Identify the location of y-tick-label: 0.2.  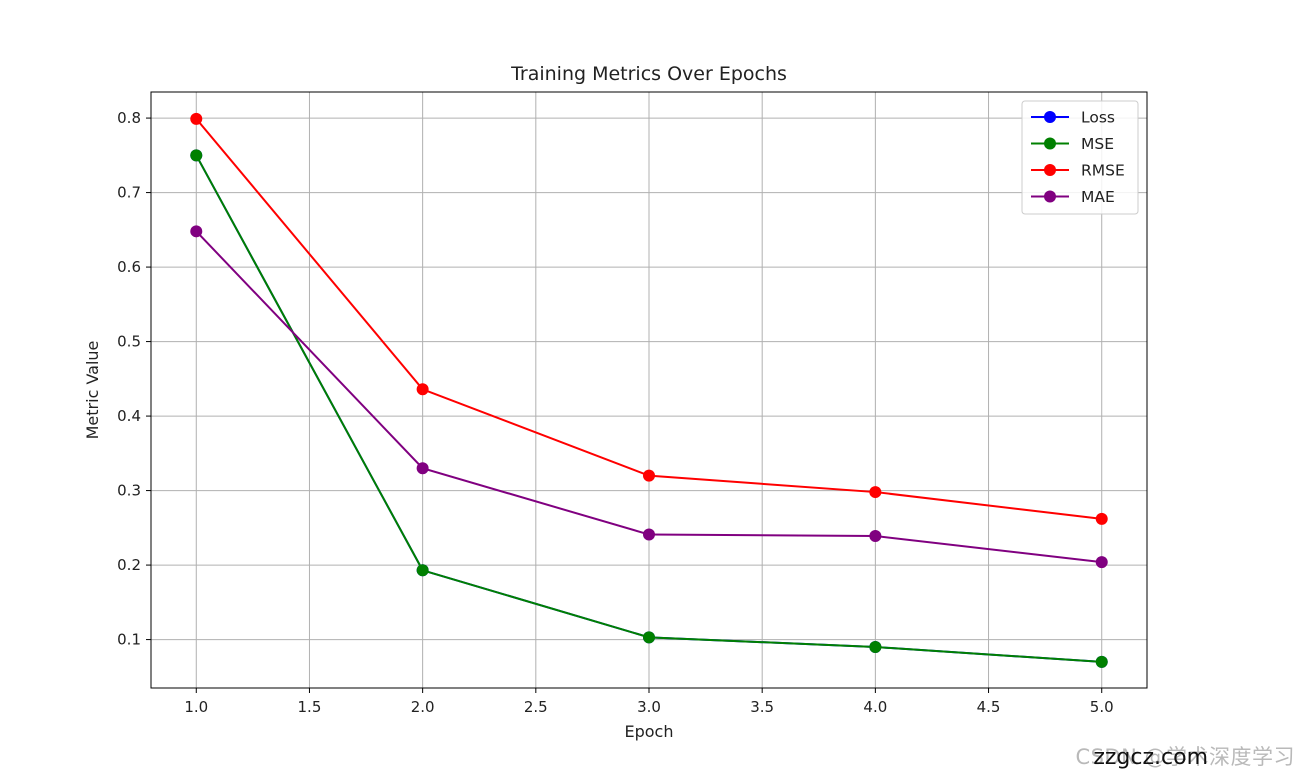
(129, 565).